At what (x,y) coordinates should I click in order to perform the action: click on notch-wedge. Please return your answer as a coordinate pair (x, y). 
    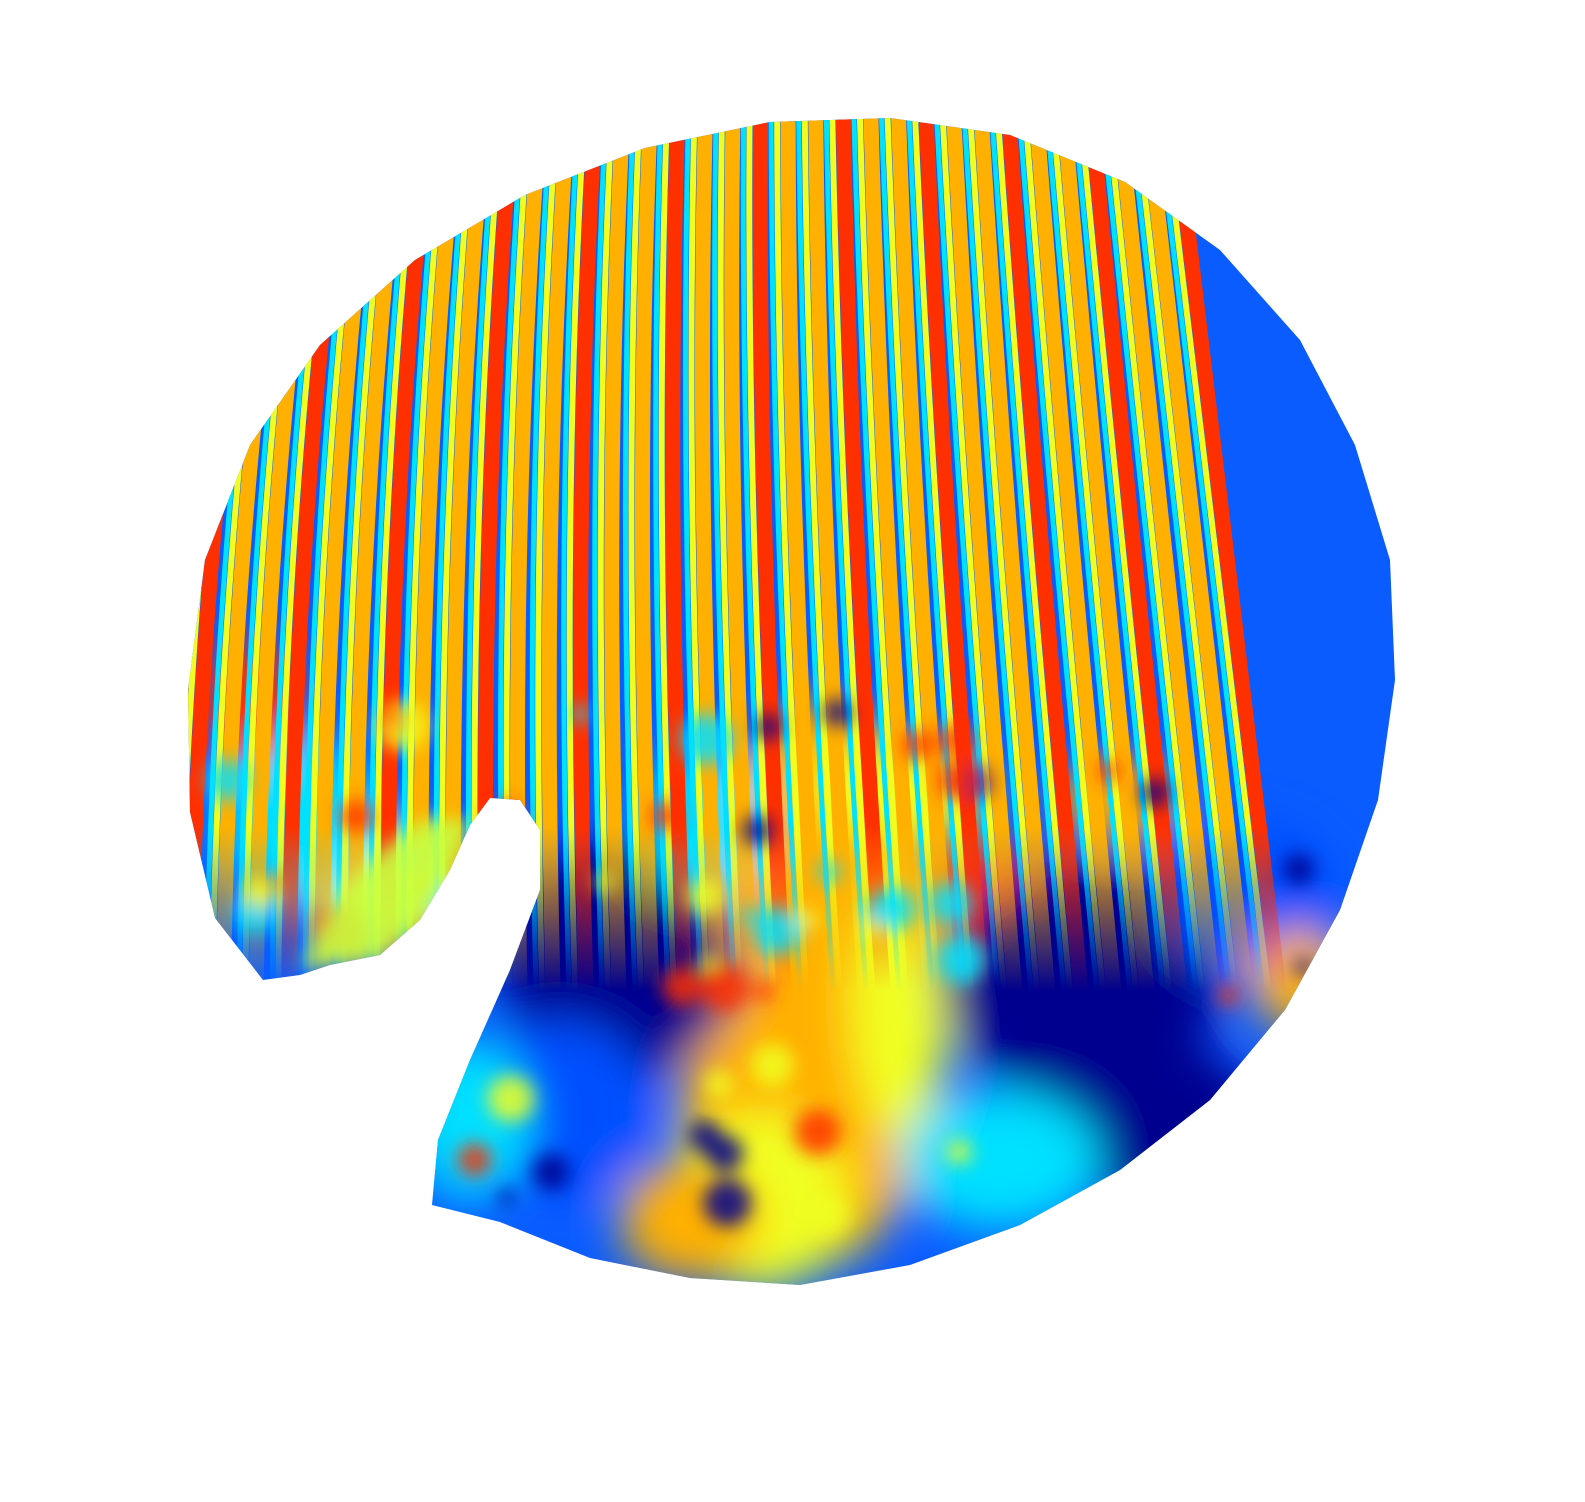
    Looking at the image, I should click on (385, 894).